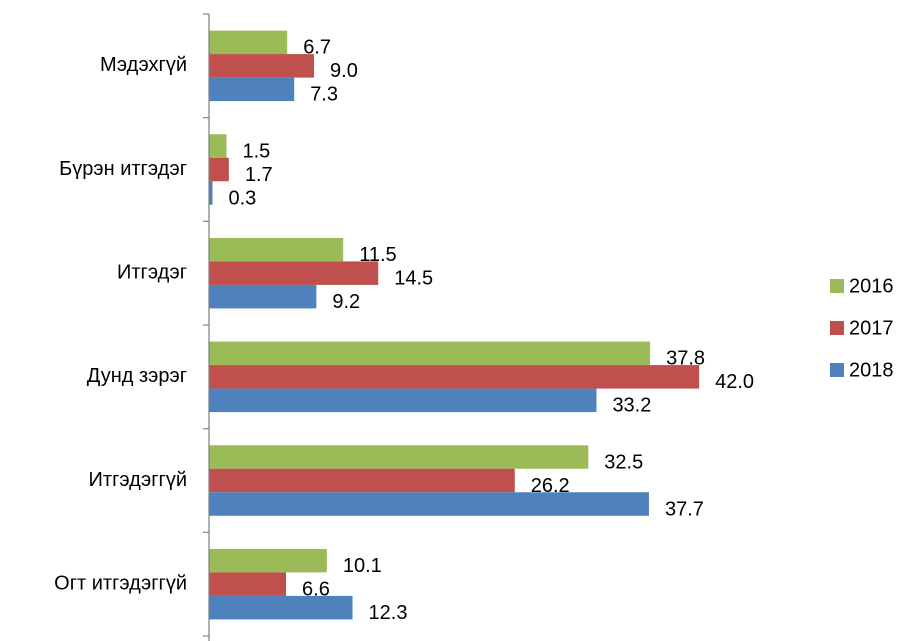  Describe the element at coordinates (734, 382) in the screenshot. I see `data-label: 42.0` at that location.